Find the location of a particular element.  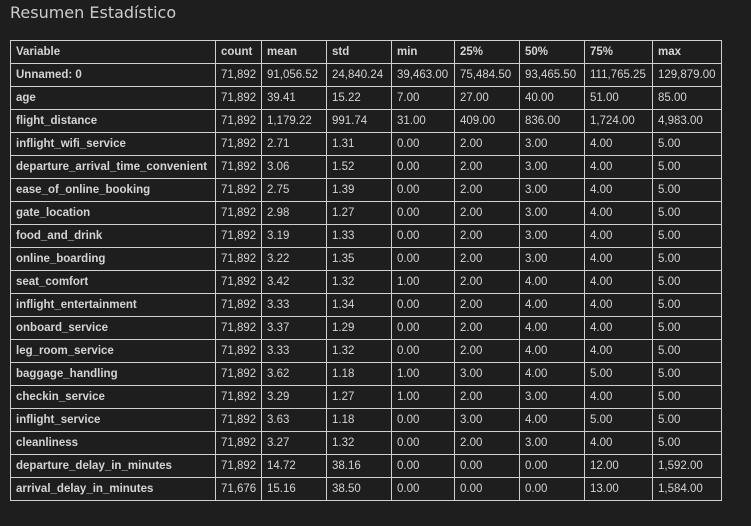

row-variable-name: ease_of_online_booking is located at coordinates (113, 190).